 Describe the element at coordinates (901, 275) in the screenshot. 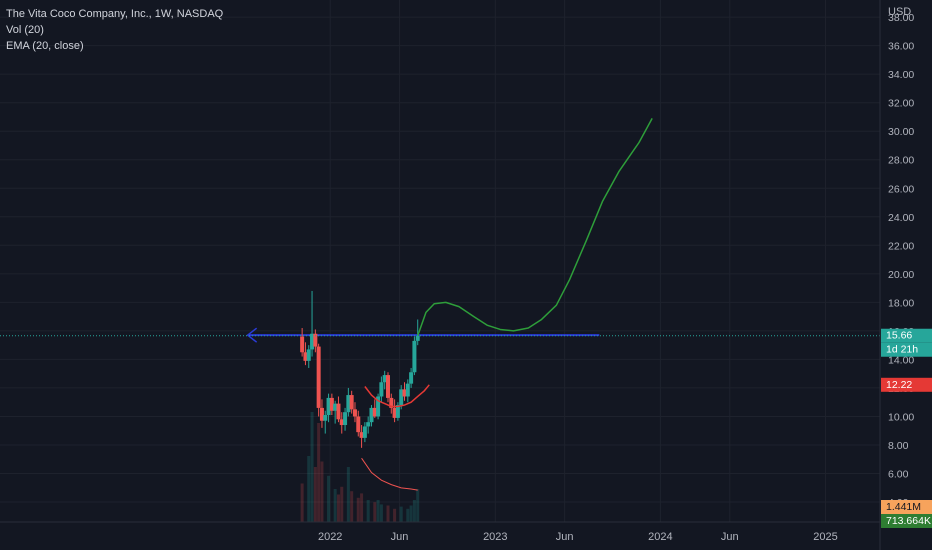

I see `price-tick-label: 20.00` at that location.